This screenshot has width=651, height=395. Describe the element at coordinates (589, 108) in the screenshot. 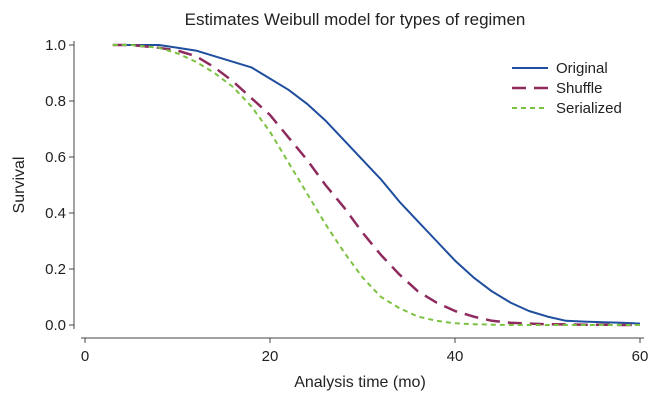

I see `legend-label-serialized: Serialized` at that location.